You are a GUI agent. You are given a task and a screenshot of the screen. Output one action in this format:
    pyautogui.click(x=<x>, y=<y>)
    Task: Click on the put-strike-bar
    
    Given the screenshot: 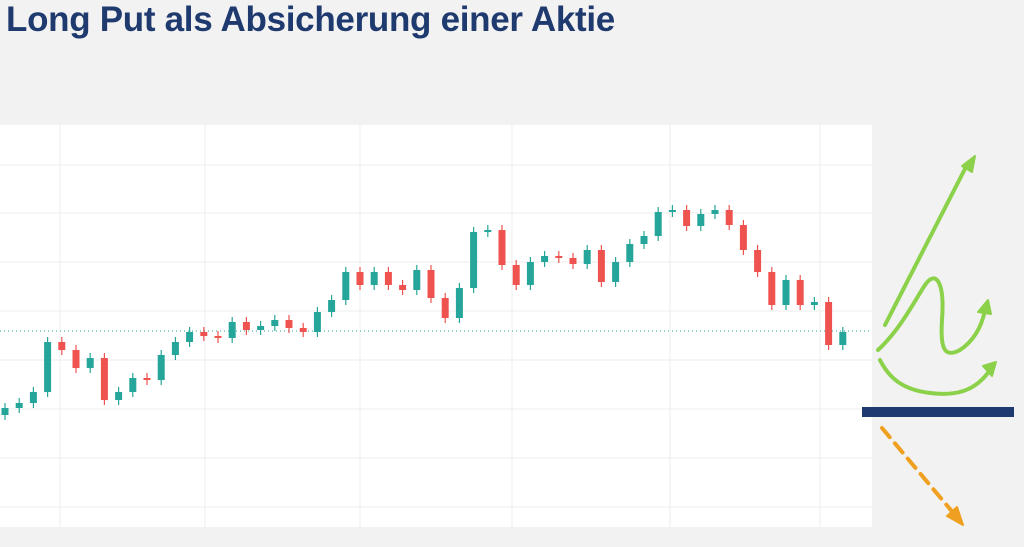 What is the action you would take?
    pyautogui.click(x=938, y=412)
    